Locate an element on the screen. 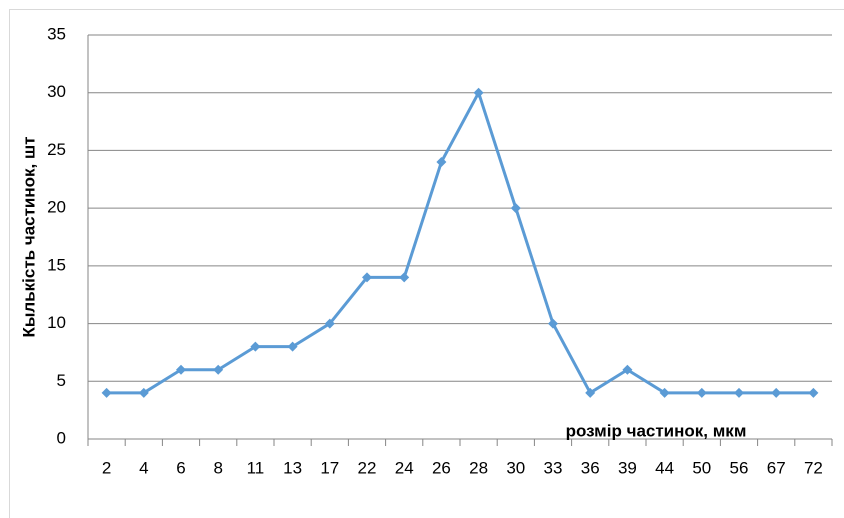 This screenshot has height=518, width=844. y-tick-label: 35 is located at coordinates (56, 33).